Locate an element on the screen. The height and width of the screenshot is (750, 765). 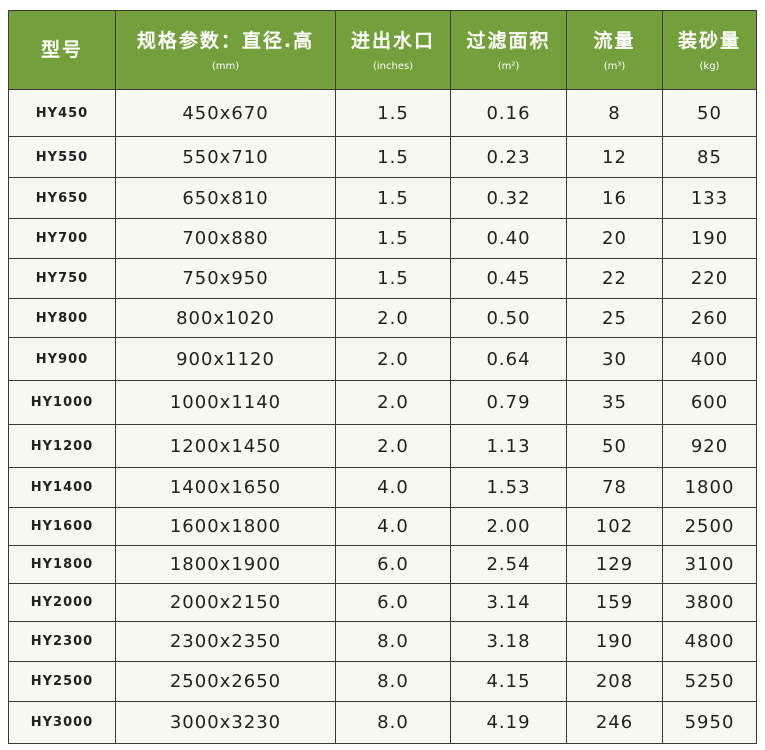
cell-filter-area: 3.18 is located at coordinates (508, 641).